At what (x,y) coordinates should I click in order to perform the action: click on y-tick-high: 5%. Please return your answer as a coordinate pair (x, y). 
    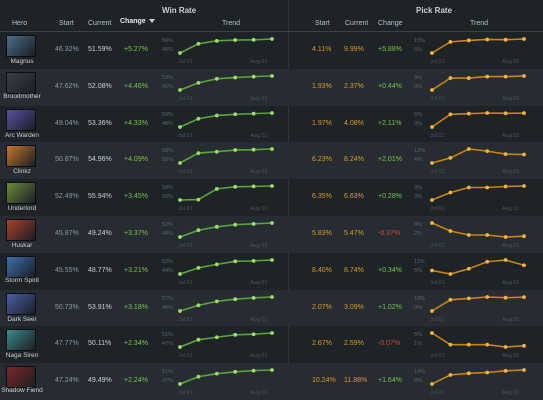
    Looking at the image, I should click on (418, 115).